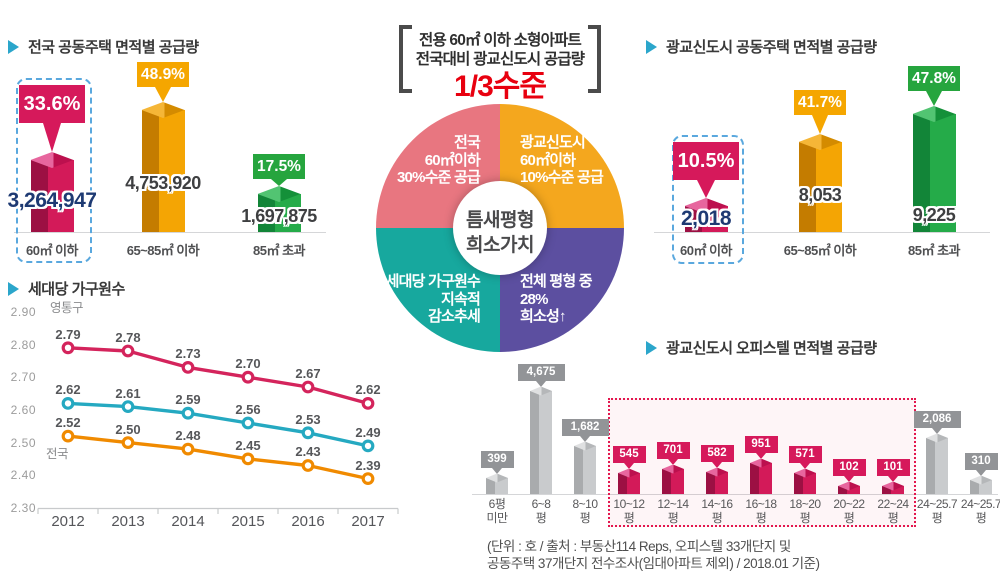 The height and width of the screenshot is (574, 1000). What do you see at coordinates (893, 479) in the screenshot?
I see `officetel-value-9-pointer` at bounding box center [893, 479].